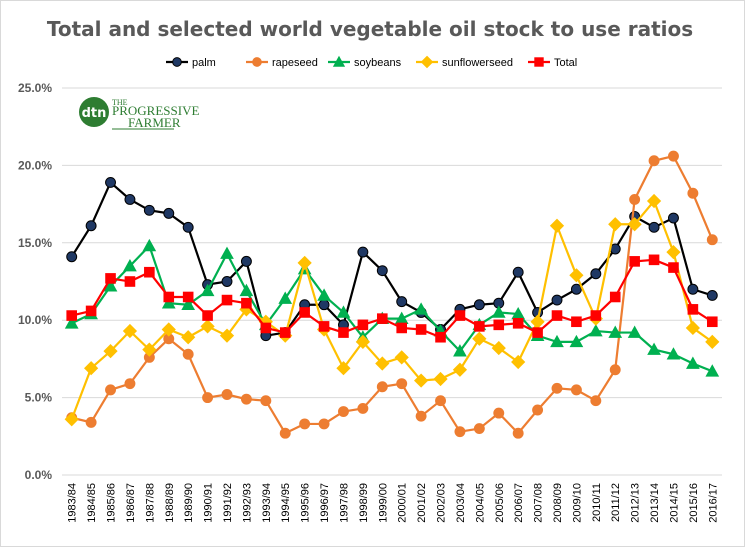 The image size is (745, 547). I want to click on x-tick-label: 1998/99, so click(364, 503).